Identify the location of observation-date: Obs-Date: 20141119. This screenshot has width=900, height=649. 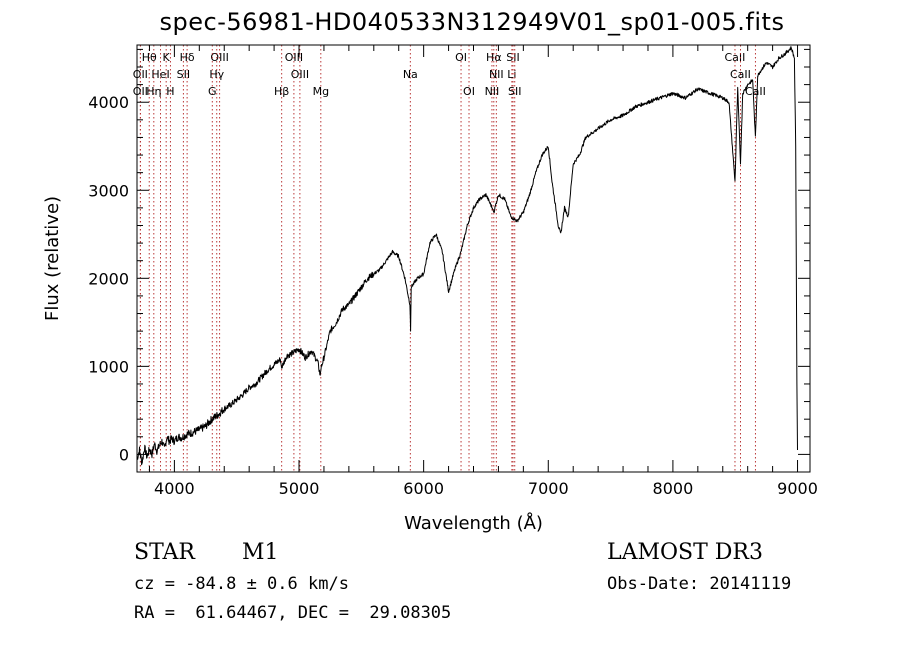
(699, 584).